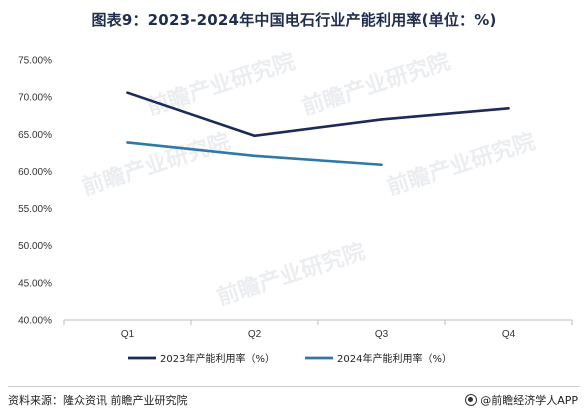 This screenshot has width=588, height=420. What do you see at coordinates (35, 172) in the screenshot?
I see `y-tick-label: 60.00%` at bounding box center [35, 172].